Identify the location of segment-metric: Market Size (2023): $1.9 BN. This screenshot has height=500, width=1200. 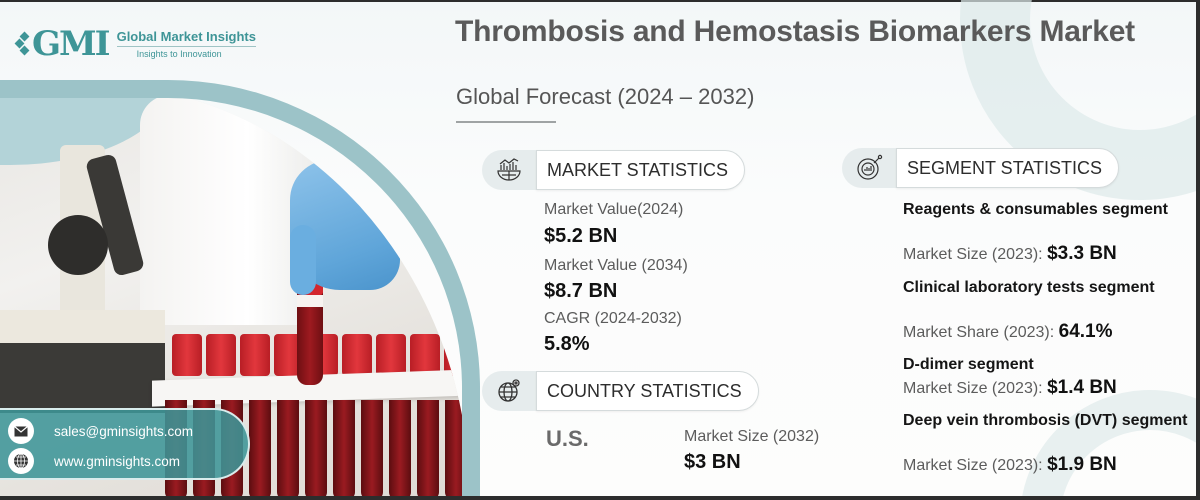
(1010, 465).